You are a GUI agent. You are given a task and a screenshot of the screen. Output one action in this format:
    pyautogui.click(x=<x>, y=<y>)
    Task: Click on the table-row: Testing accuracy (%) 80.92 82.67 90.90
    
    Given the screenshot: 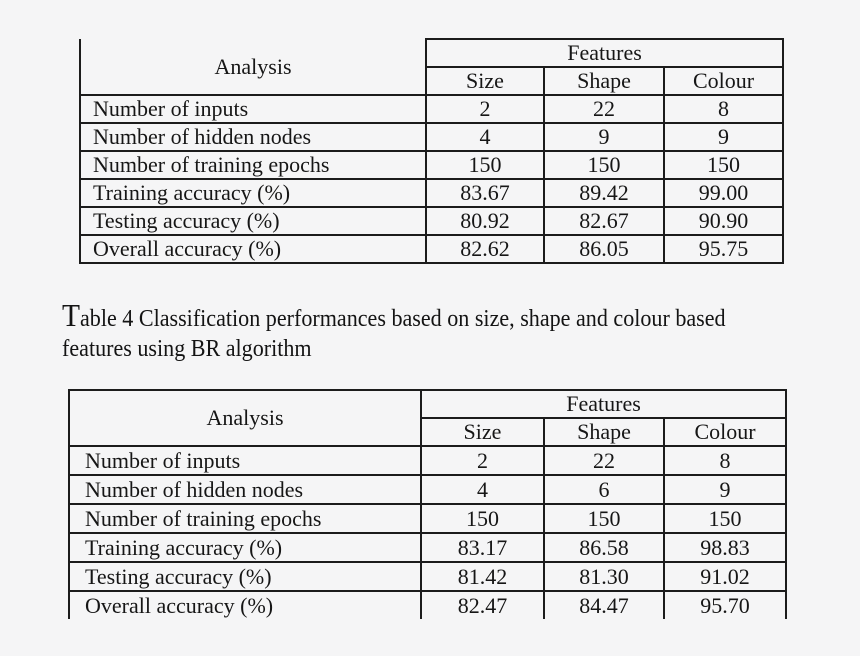 What is the action you would take?
    pyautogui.click(x=432, y=221)
    